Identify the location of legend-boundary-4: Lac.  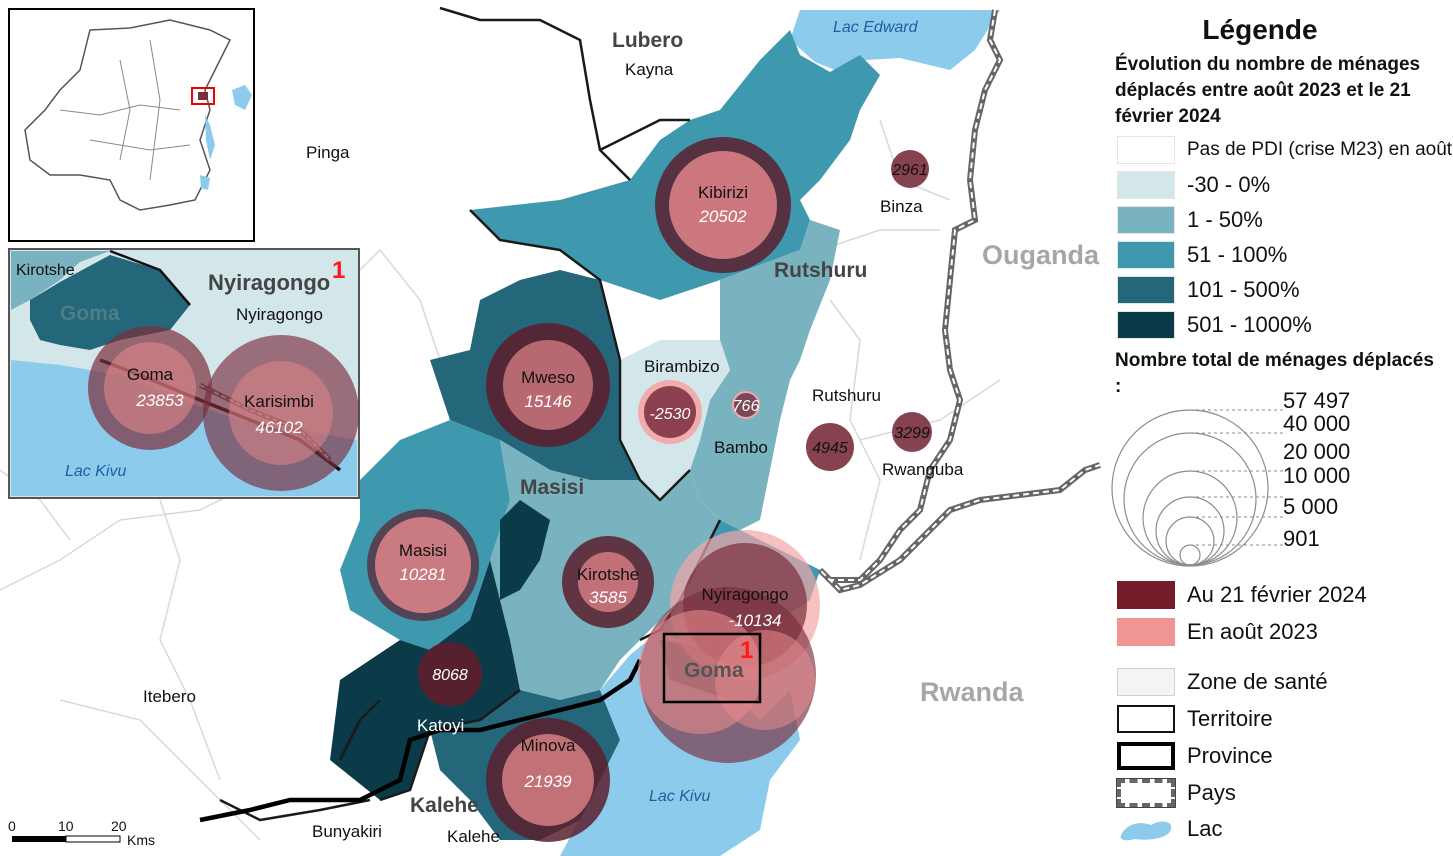
(1285, 830).